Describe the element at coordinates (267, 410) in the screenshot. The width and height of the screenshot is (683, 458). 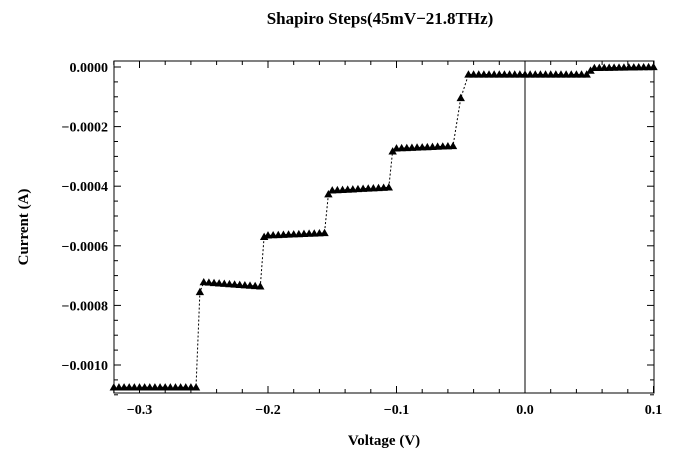
I see `x-tick-label: −0.2` at that location.